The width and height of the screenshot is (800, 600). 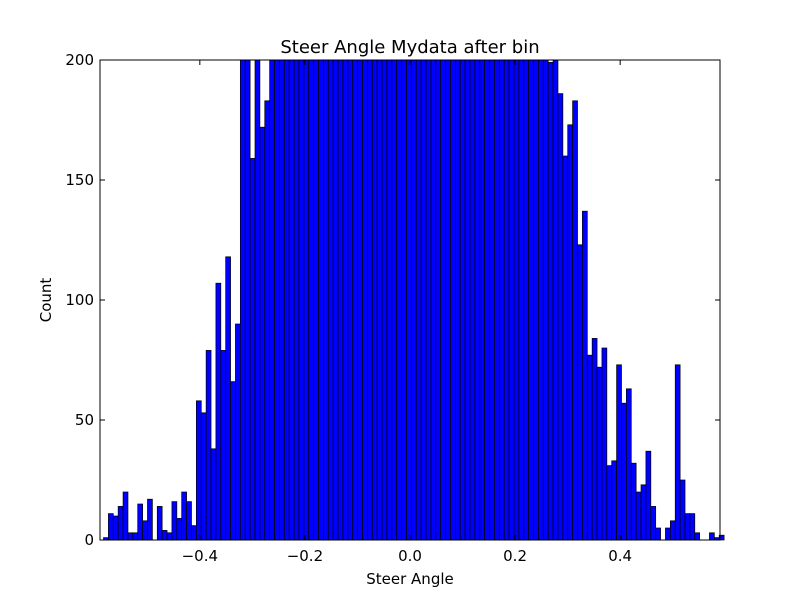 I want to click on x-tick-label: 0.4, so click(x=620, y=556).